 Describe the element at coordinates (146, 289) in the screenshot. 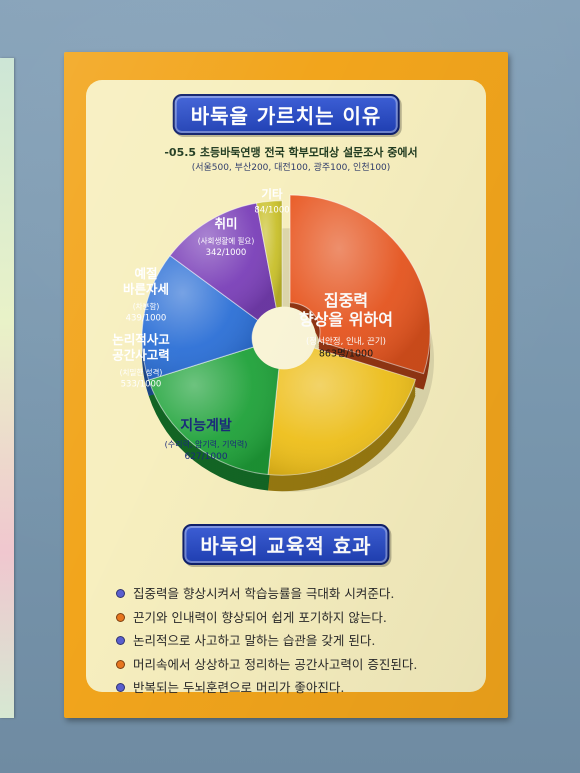

I see `slice-name-line: 바른자세` at that location.